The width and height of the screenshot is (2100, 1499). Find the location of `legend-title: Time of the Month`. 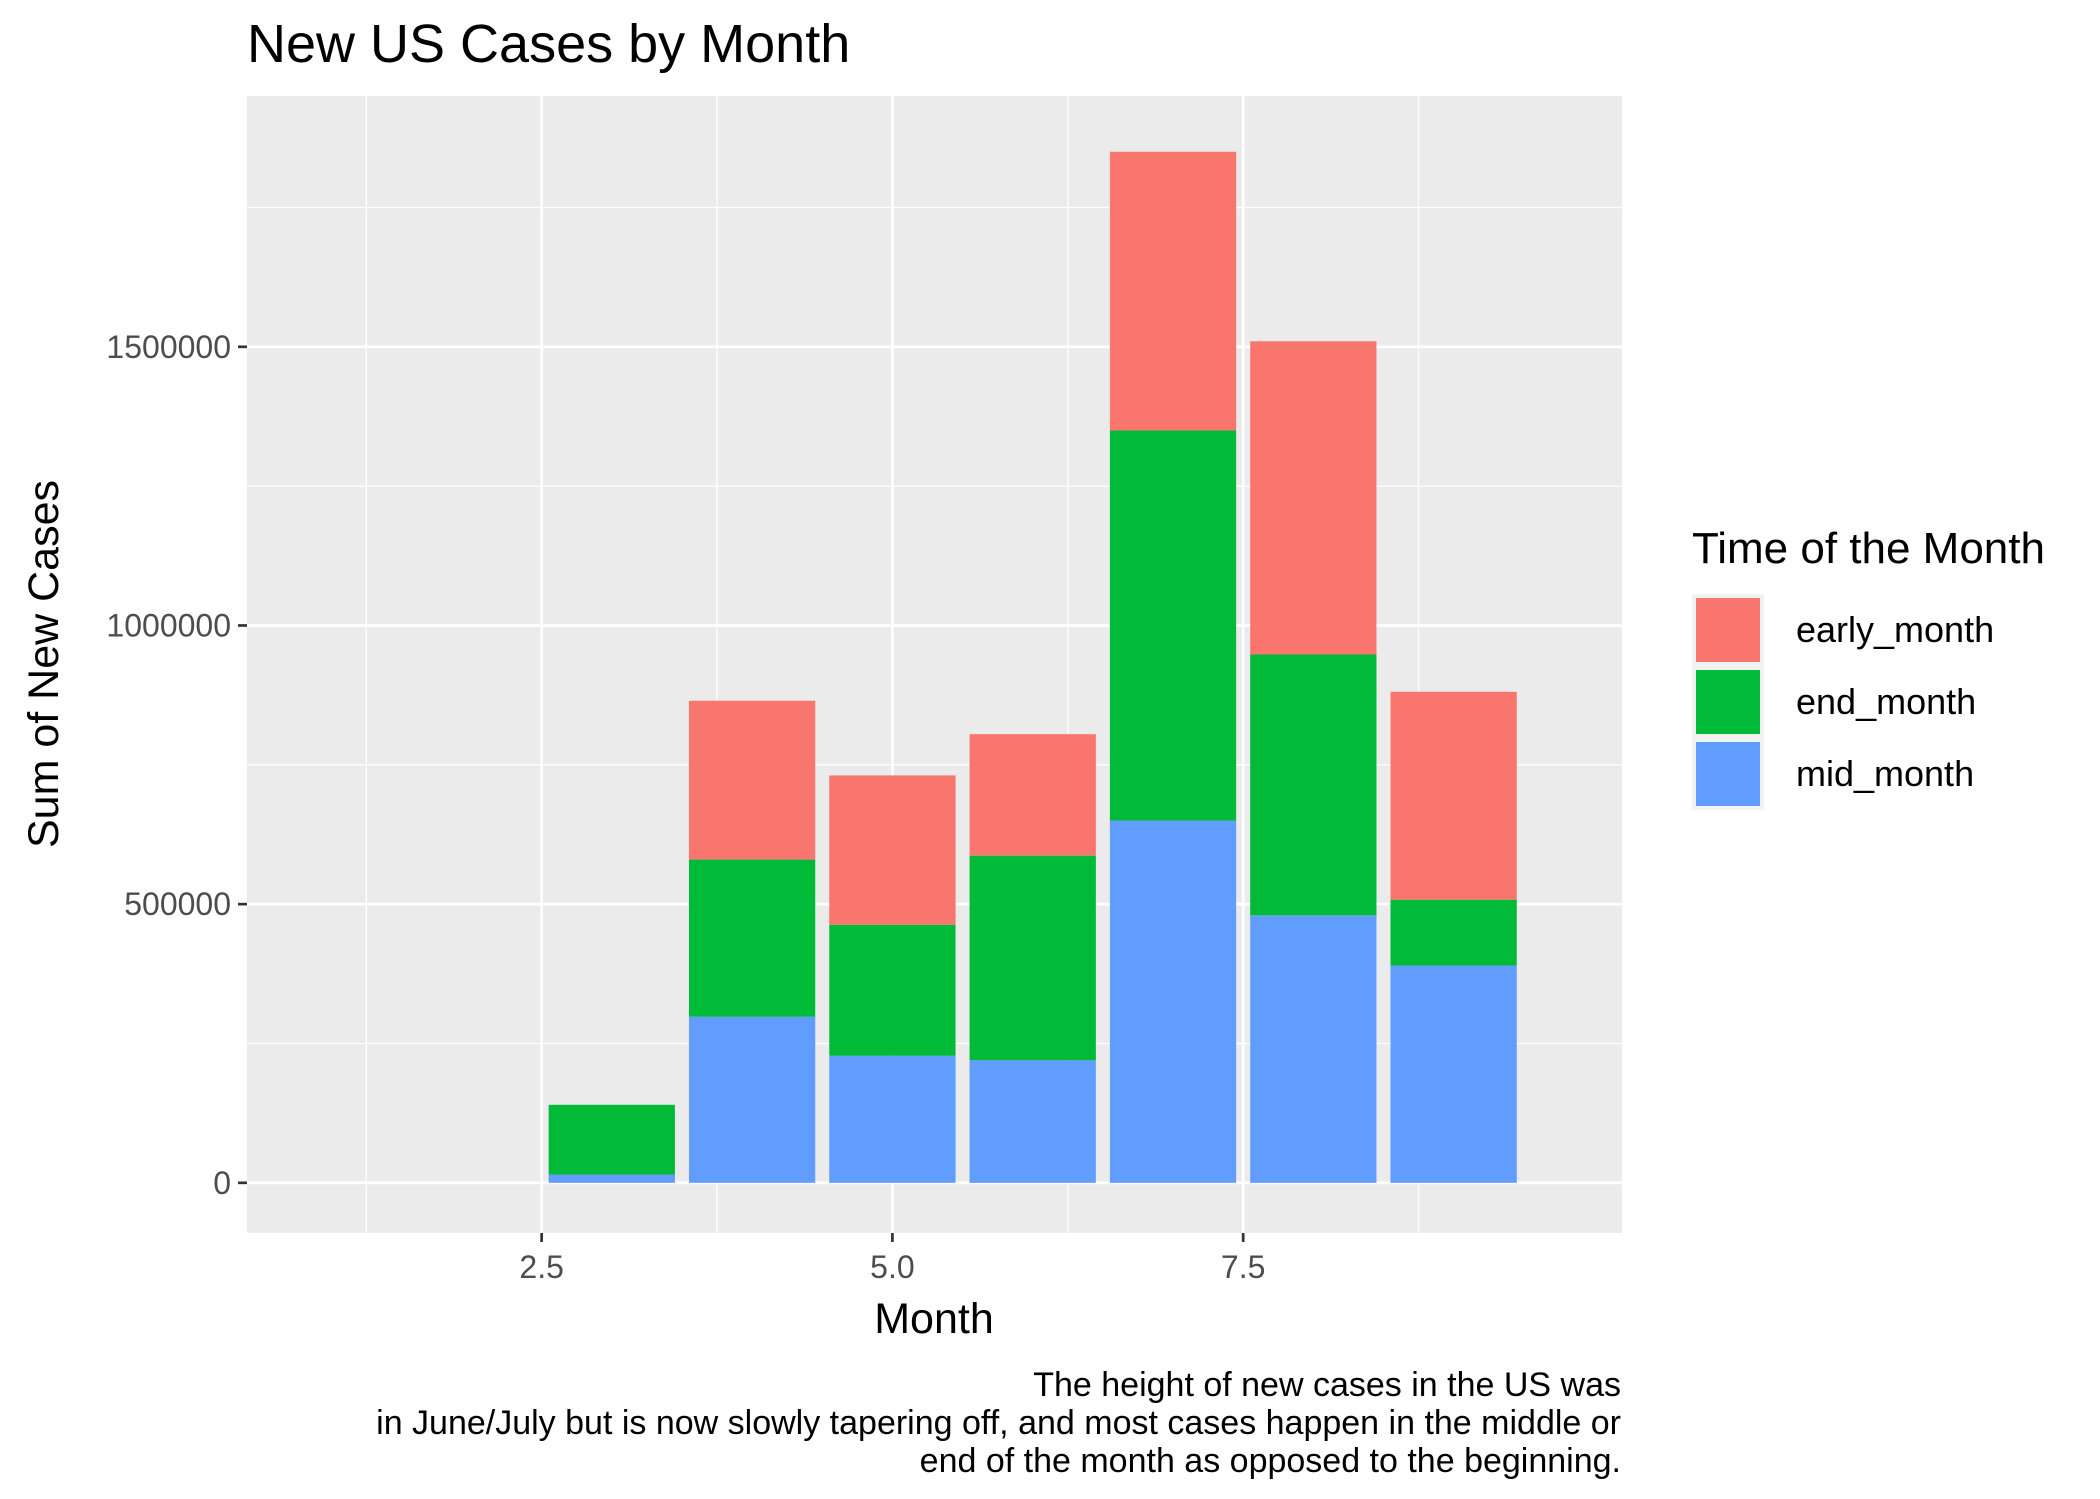

legend-title: Time of the Month is located at coordinates (1868, 548).